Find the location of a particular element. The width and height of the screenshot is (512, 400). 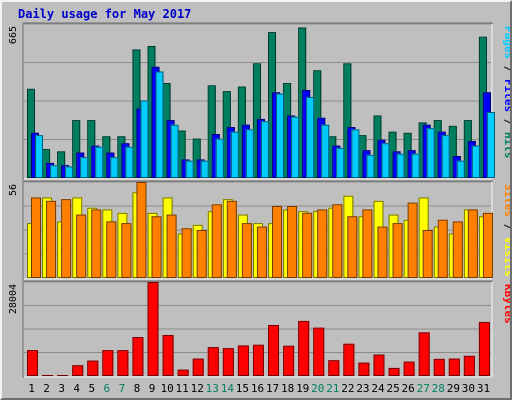

xaxis-day-label: 22 is located at coordinates (347, 388).